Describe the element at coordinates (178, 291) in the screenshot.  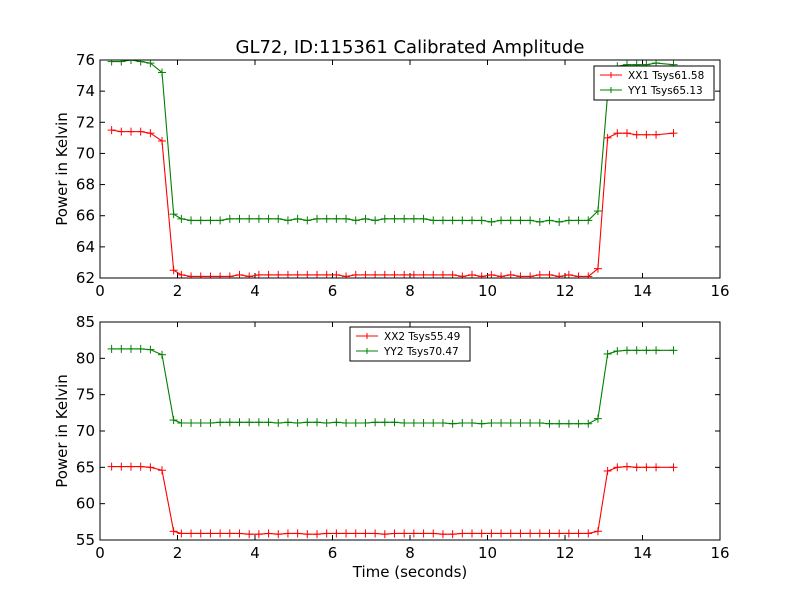
I see `top-x-tick-label: 2` at that location.